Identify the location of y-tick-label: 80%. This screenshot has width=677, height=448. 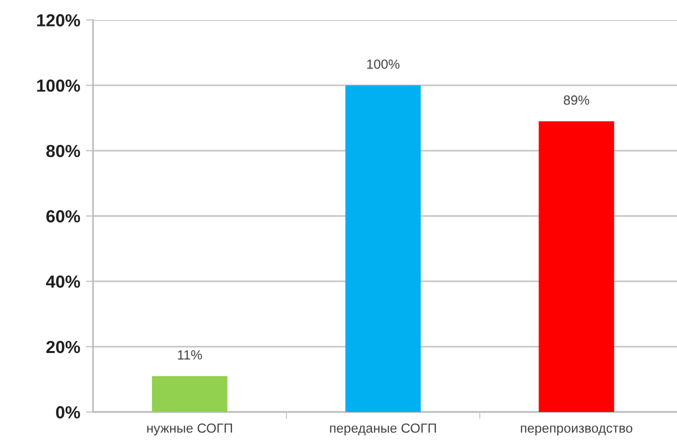
(63, 151).